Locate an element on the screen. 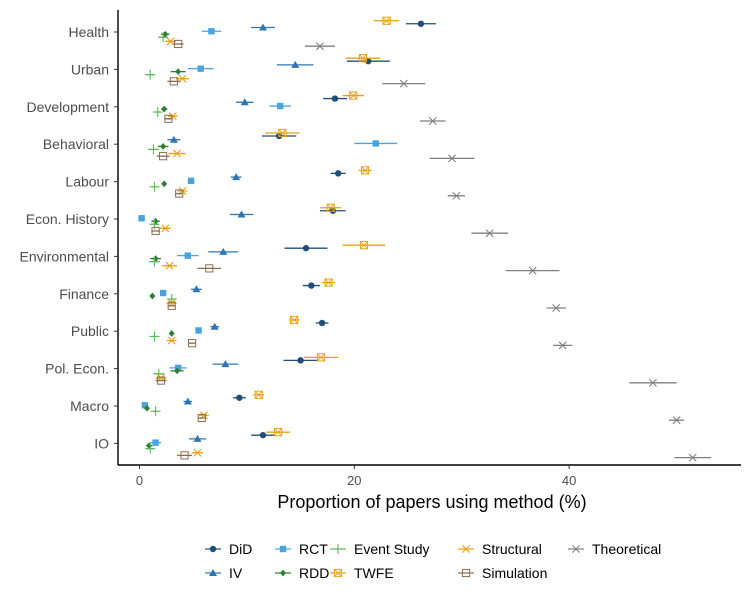 The width and height of the screenshot is (753, 600). legend-label: Simulation is located at coordinates (514, 573).